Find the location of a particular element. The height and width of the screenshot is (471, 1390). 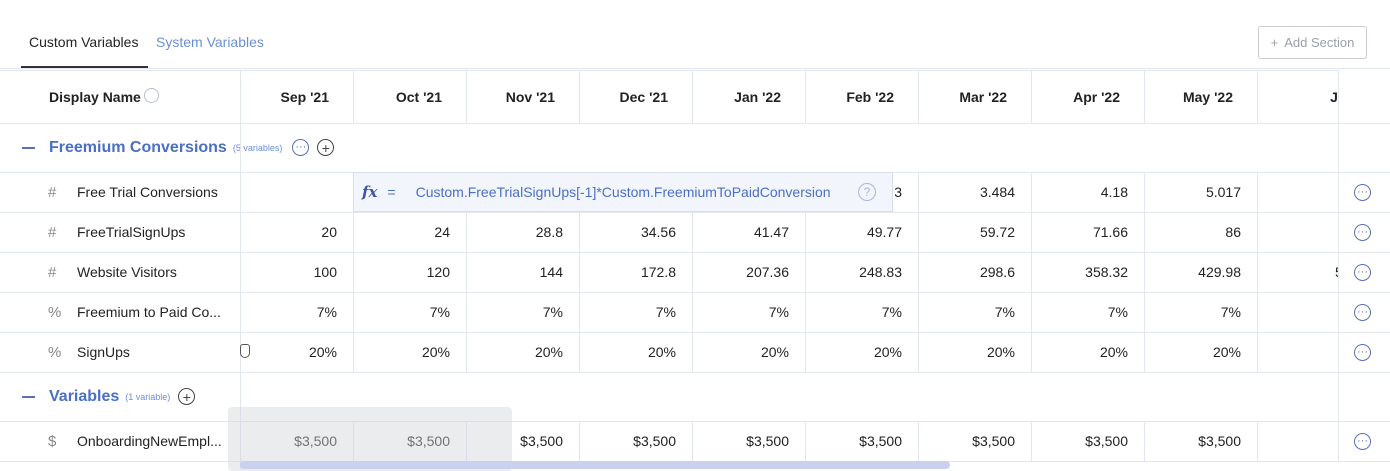

plus-icon: + is located at coordinates (1274, 42).